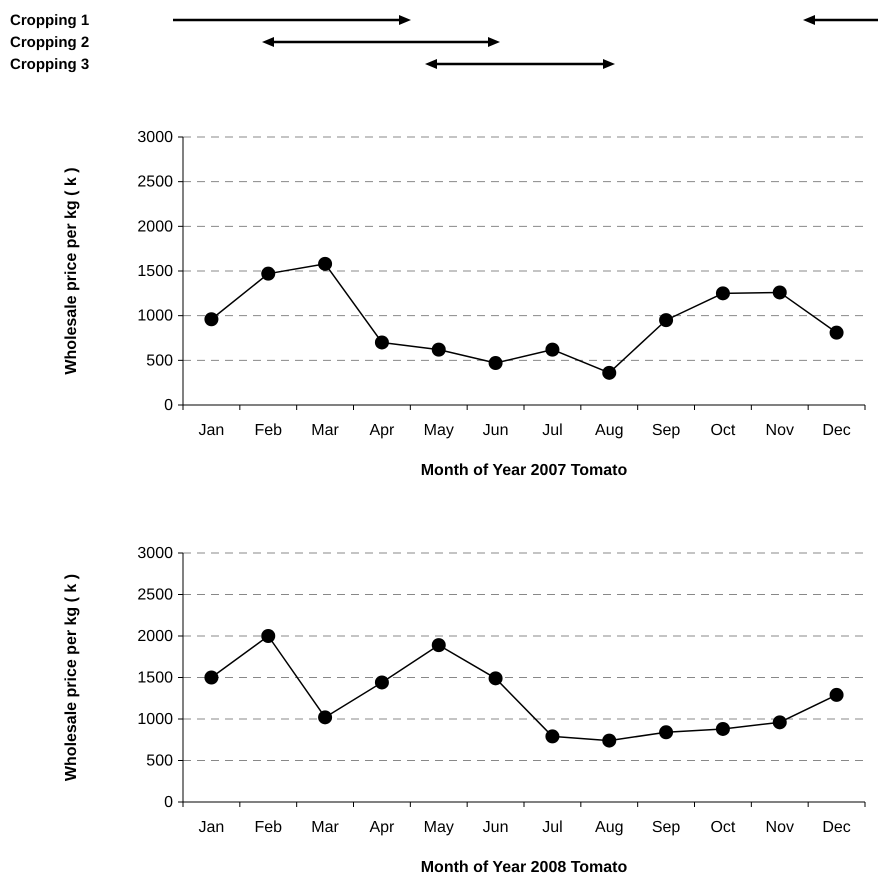 The height and width of the screenshot is (892, 886). What do you see at coordinates (524, 867) in the screenshot?
I see `x-axis-title: Month of Year 2008 Tomato` at bounding box center [524, 867].